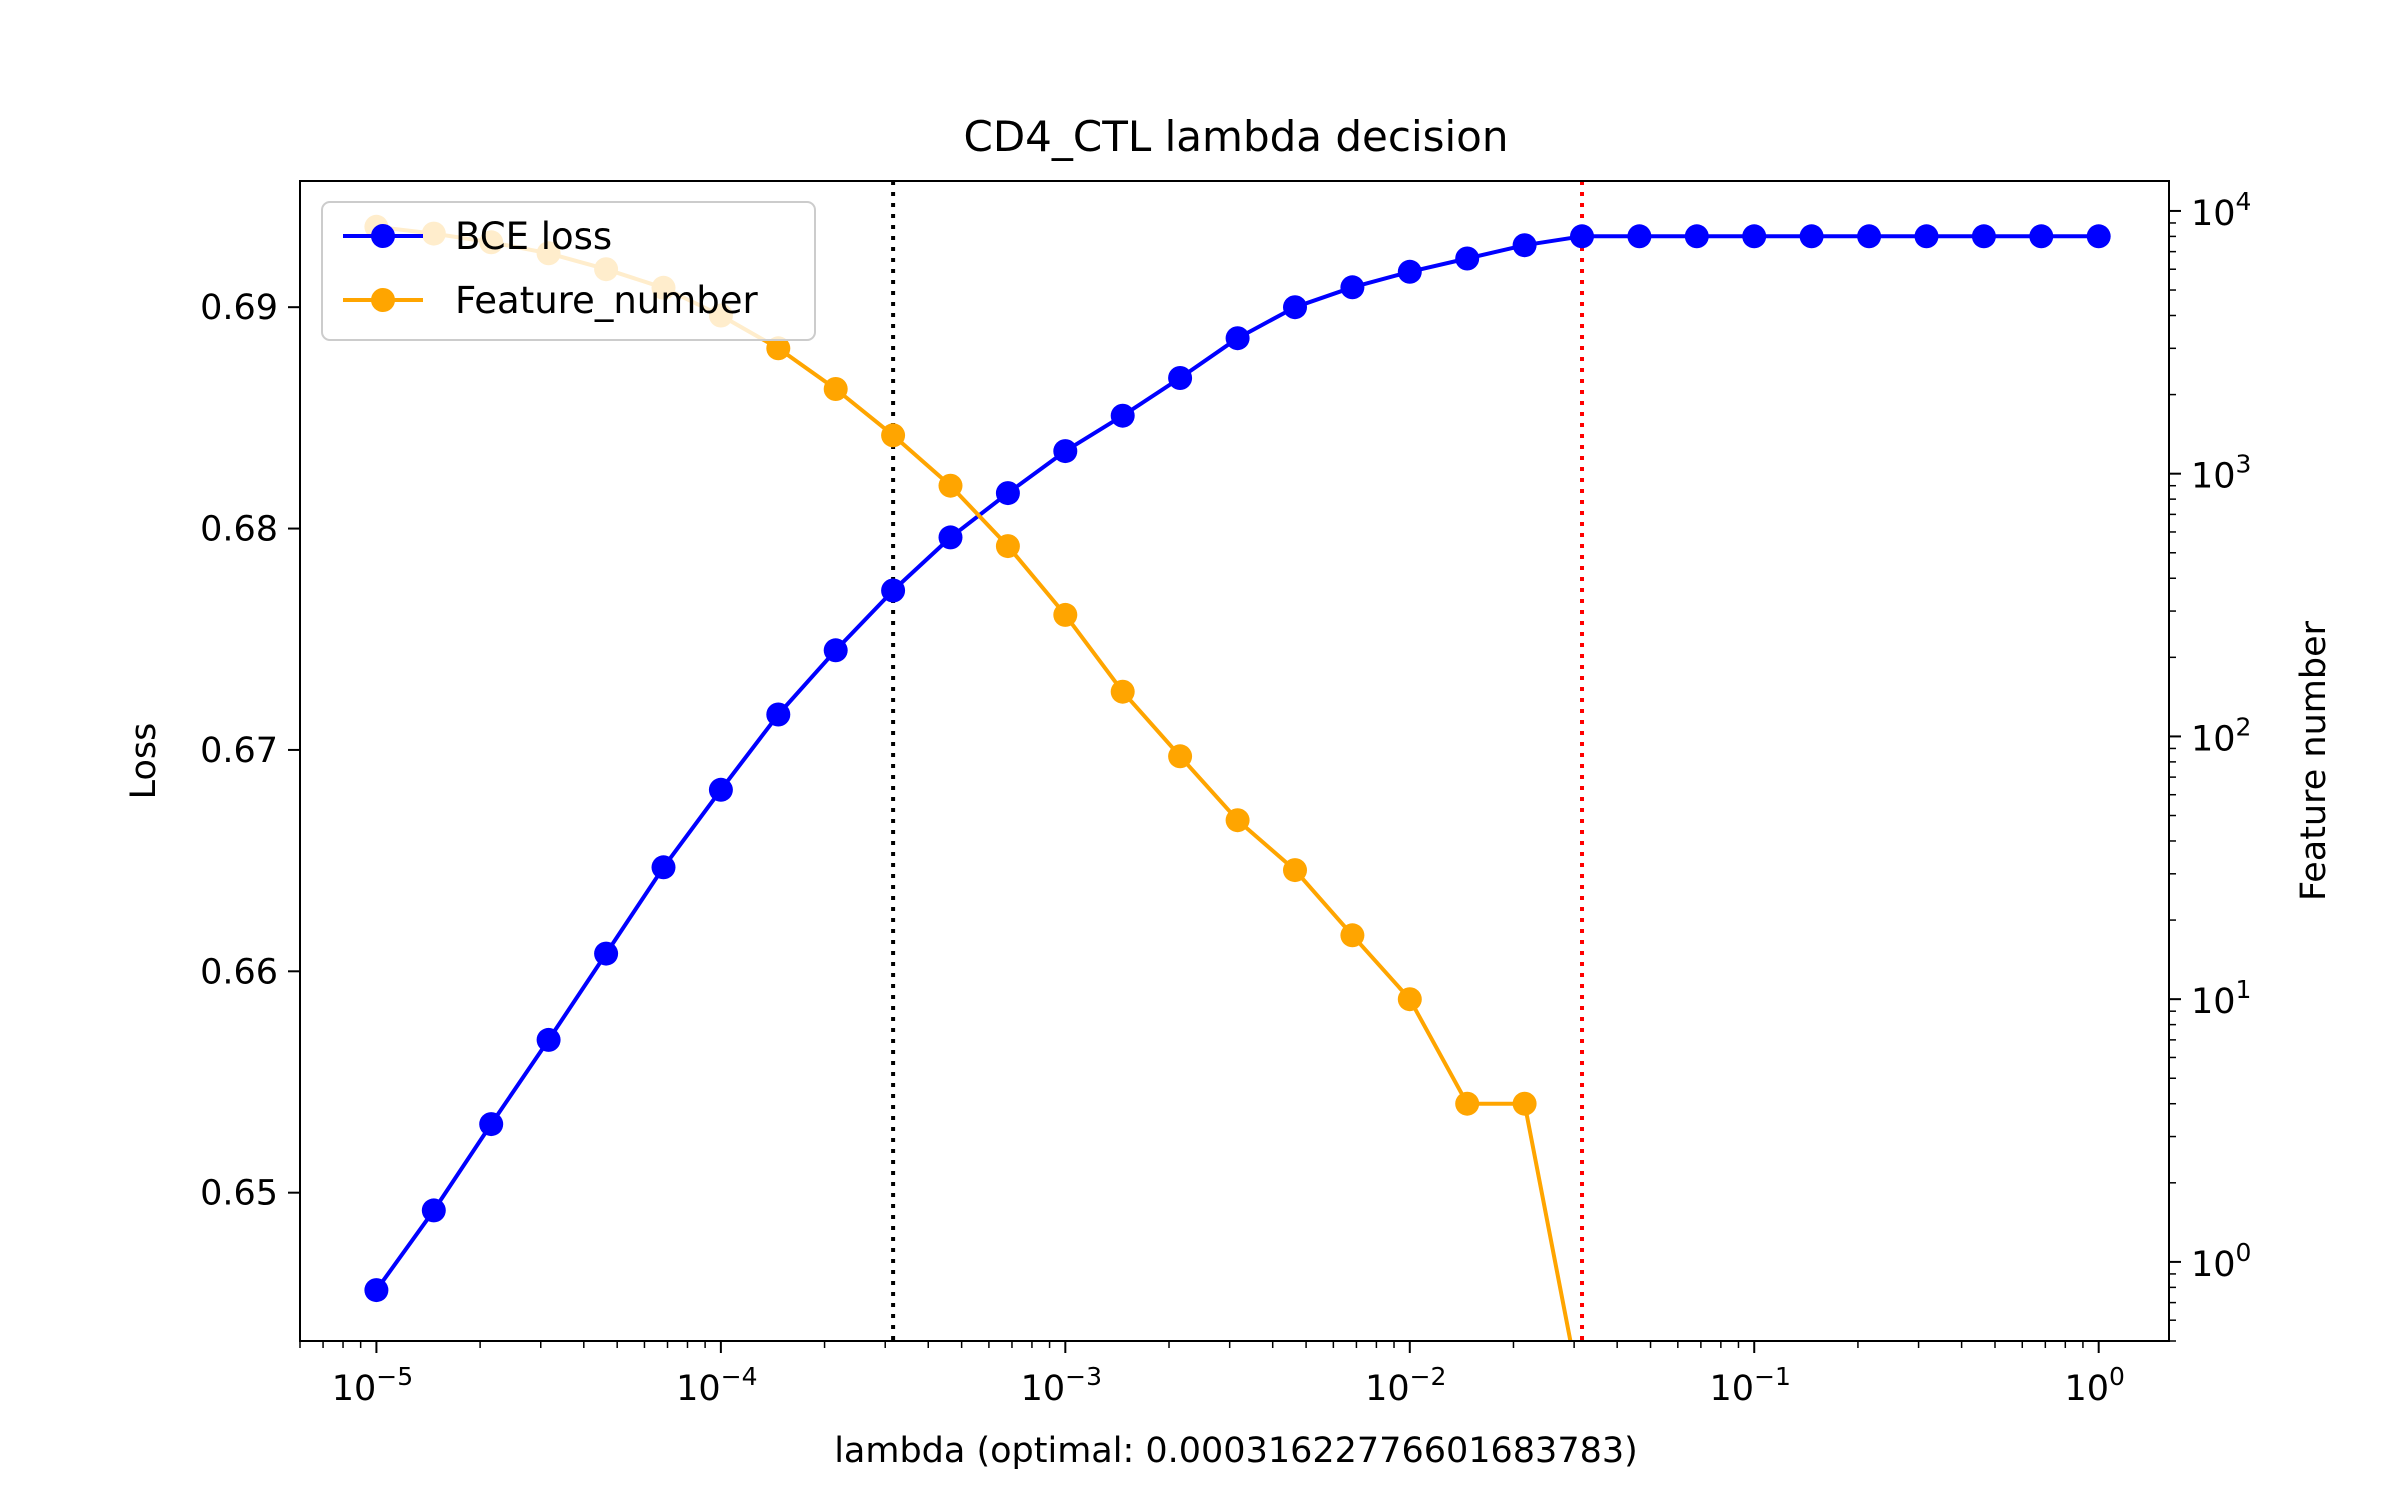  I want to click on y2-tick-label-1: 10¹, so click(2221, 998).